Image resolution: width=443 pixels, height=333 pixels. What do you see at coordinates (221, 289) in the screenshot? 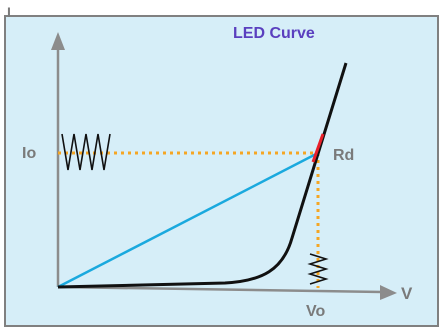
I see `x-axis` at bounding box center [221, 289].